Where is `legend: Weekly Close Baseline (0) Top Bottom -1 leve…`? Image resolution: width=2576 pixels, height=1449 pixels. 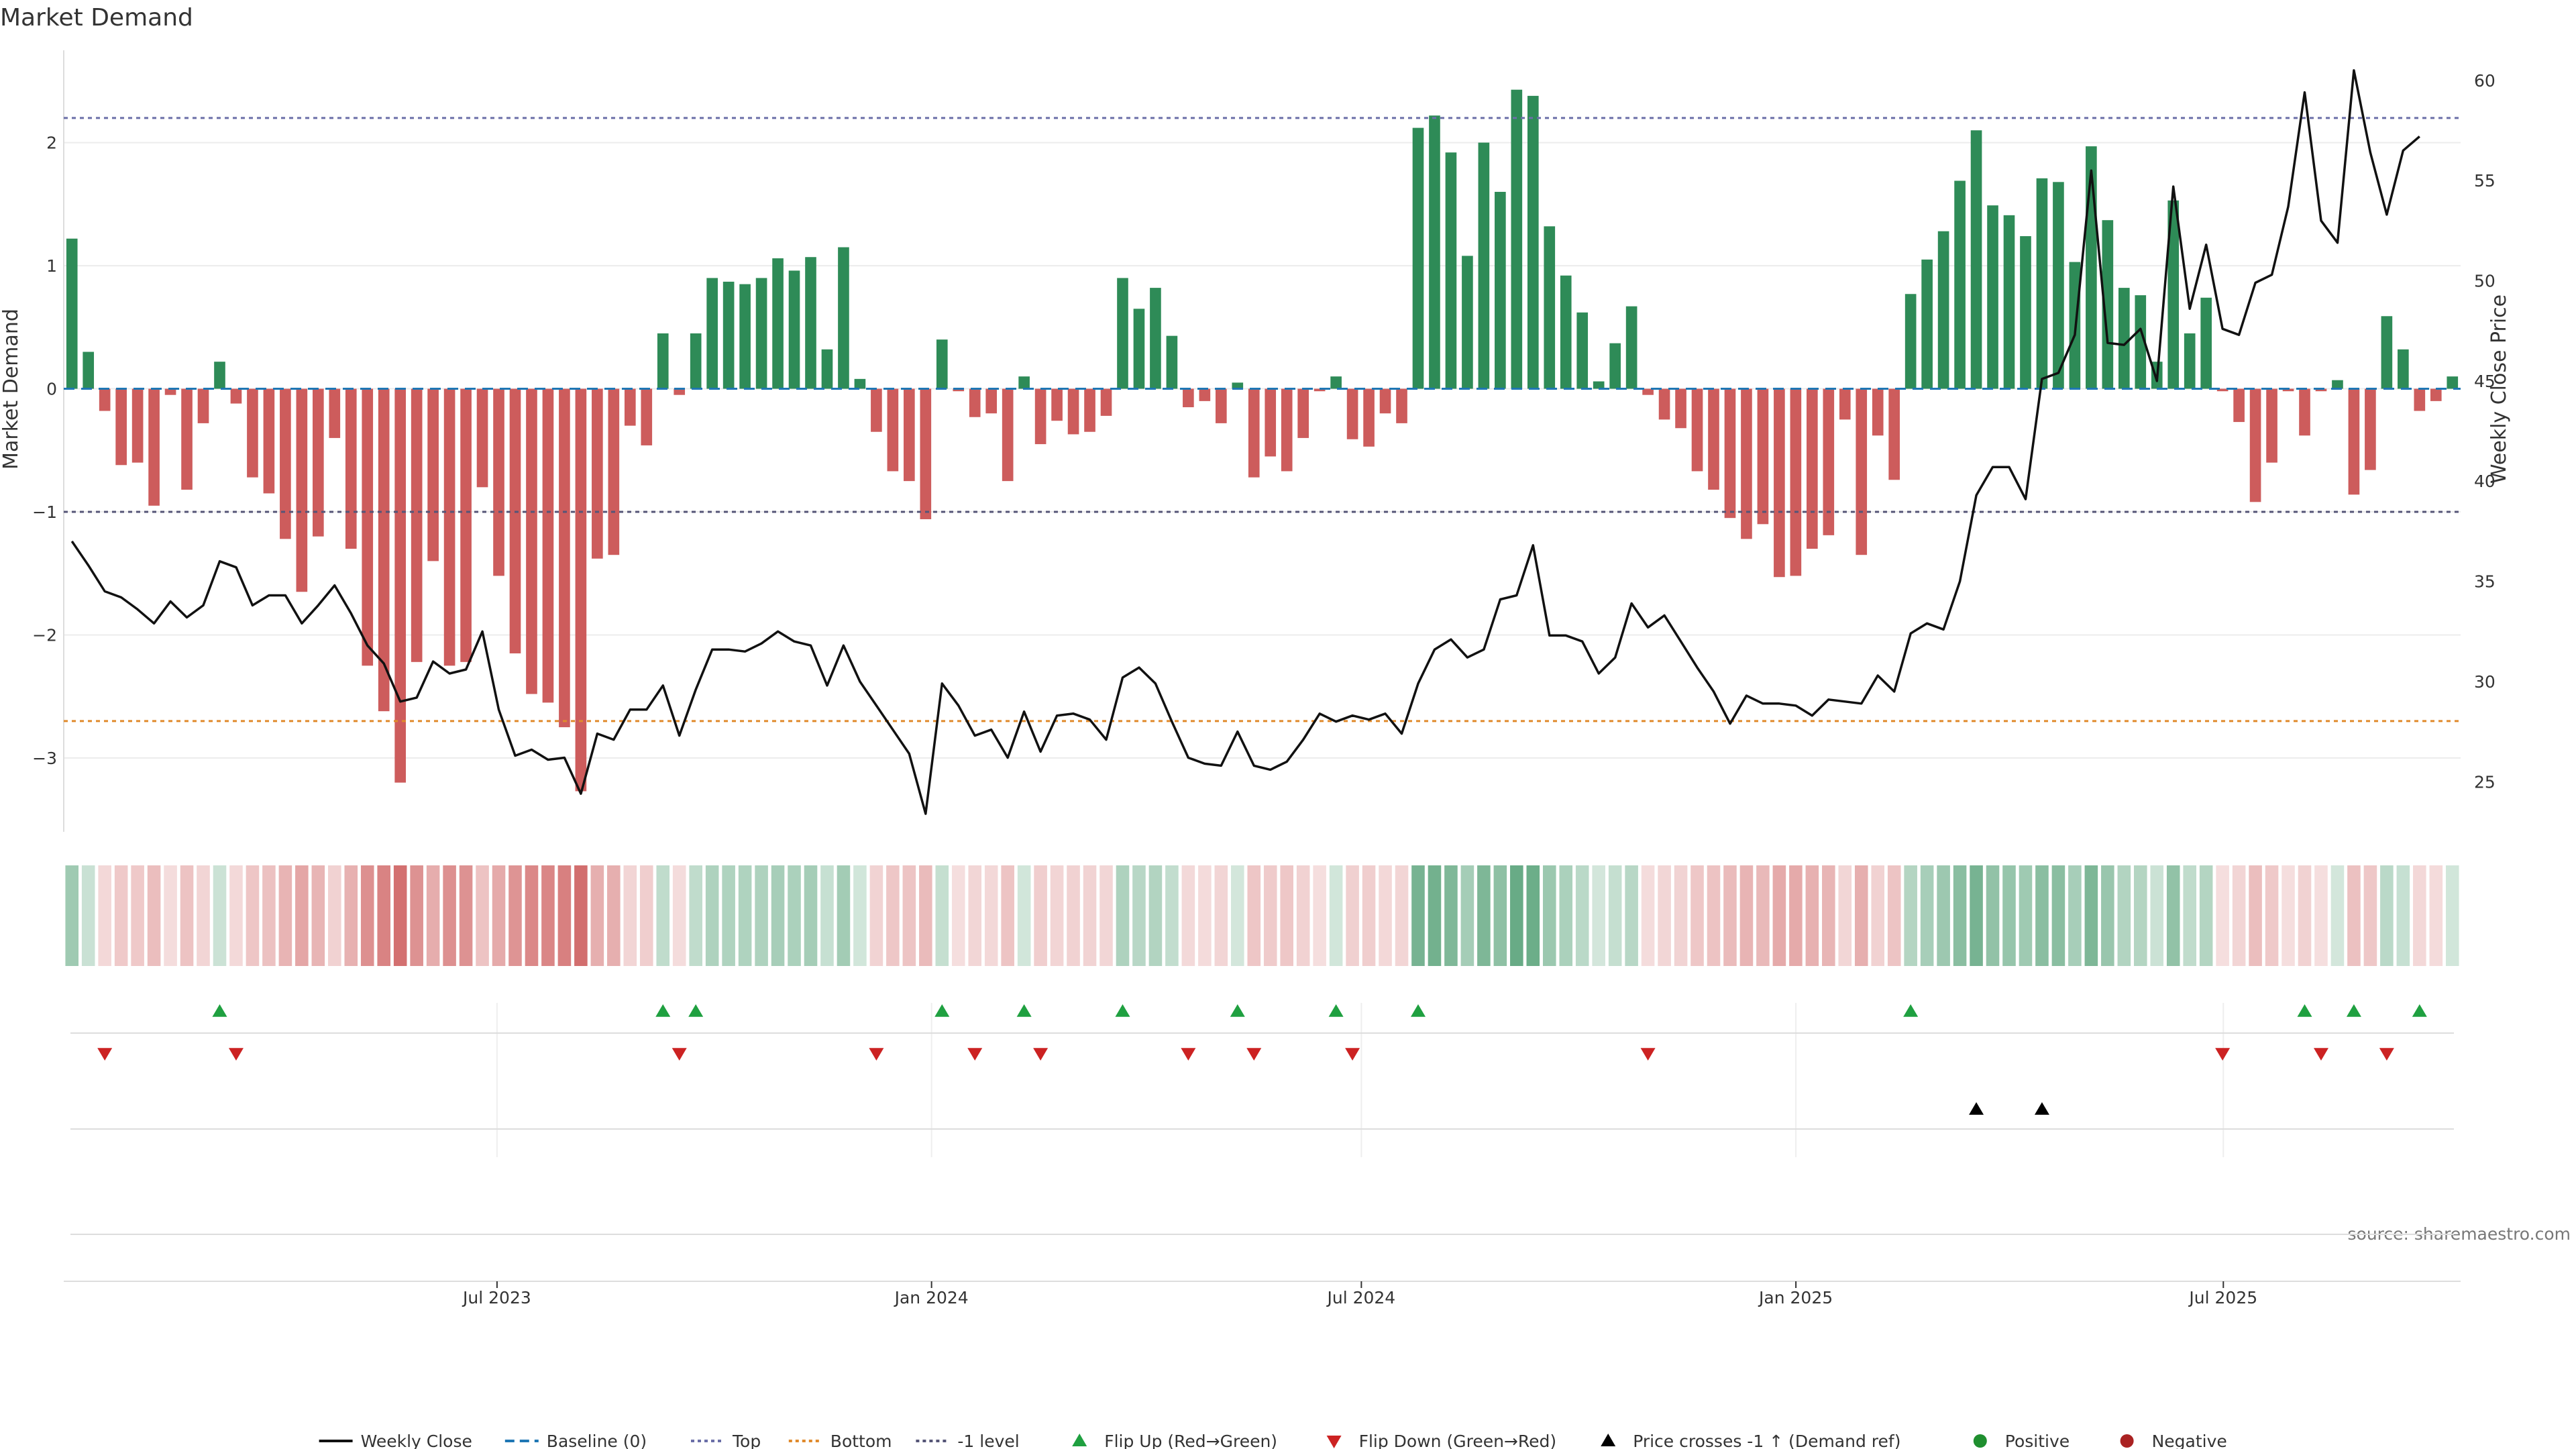
legend: Weekly Close Baseline (0) Top Bottom -1 leve… is located at coordinates (1273, 1440).